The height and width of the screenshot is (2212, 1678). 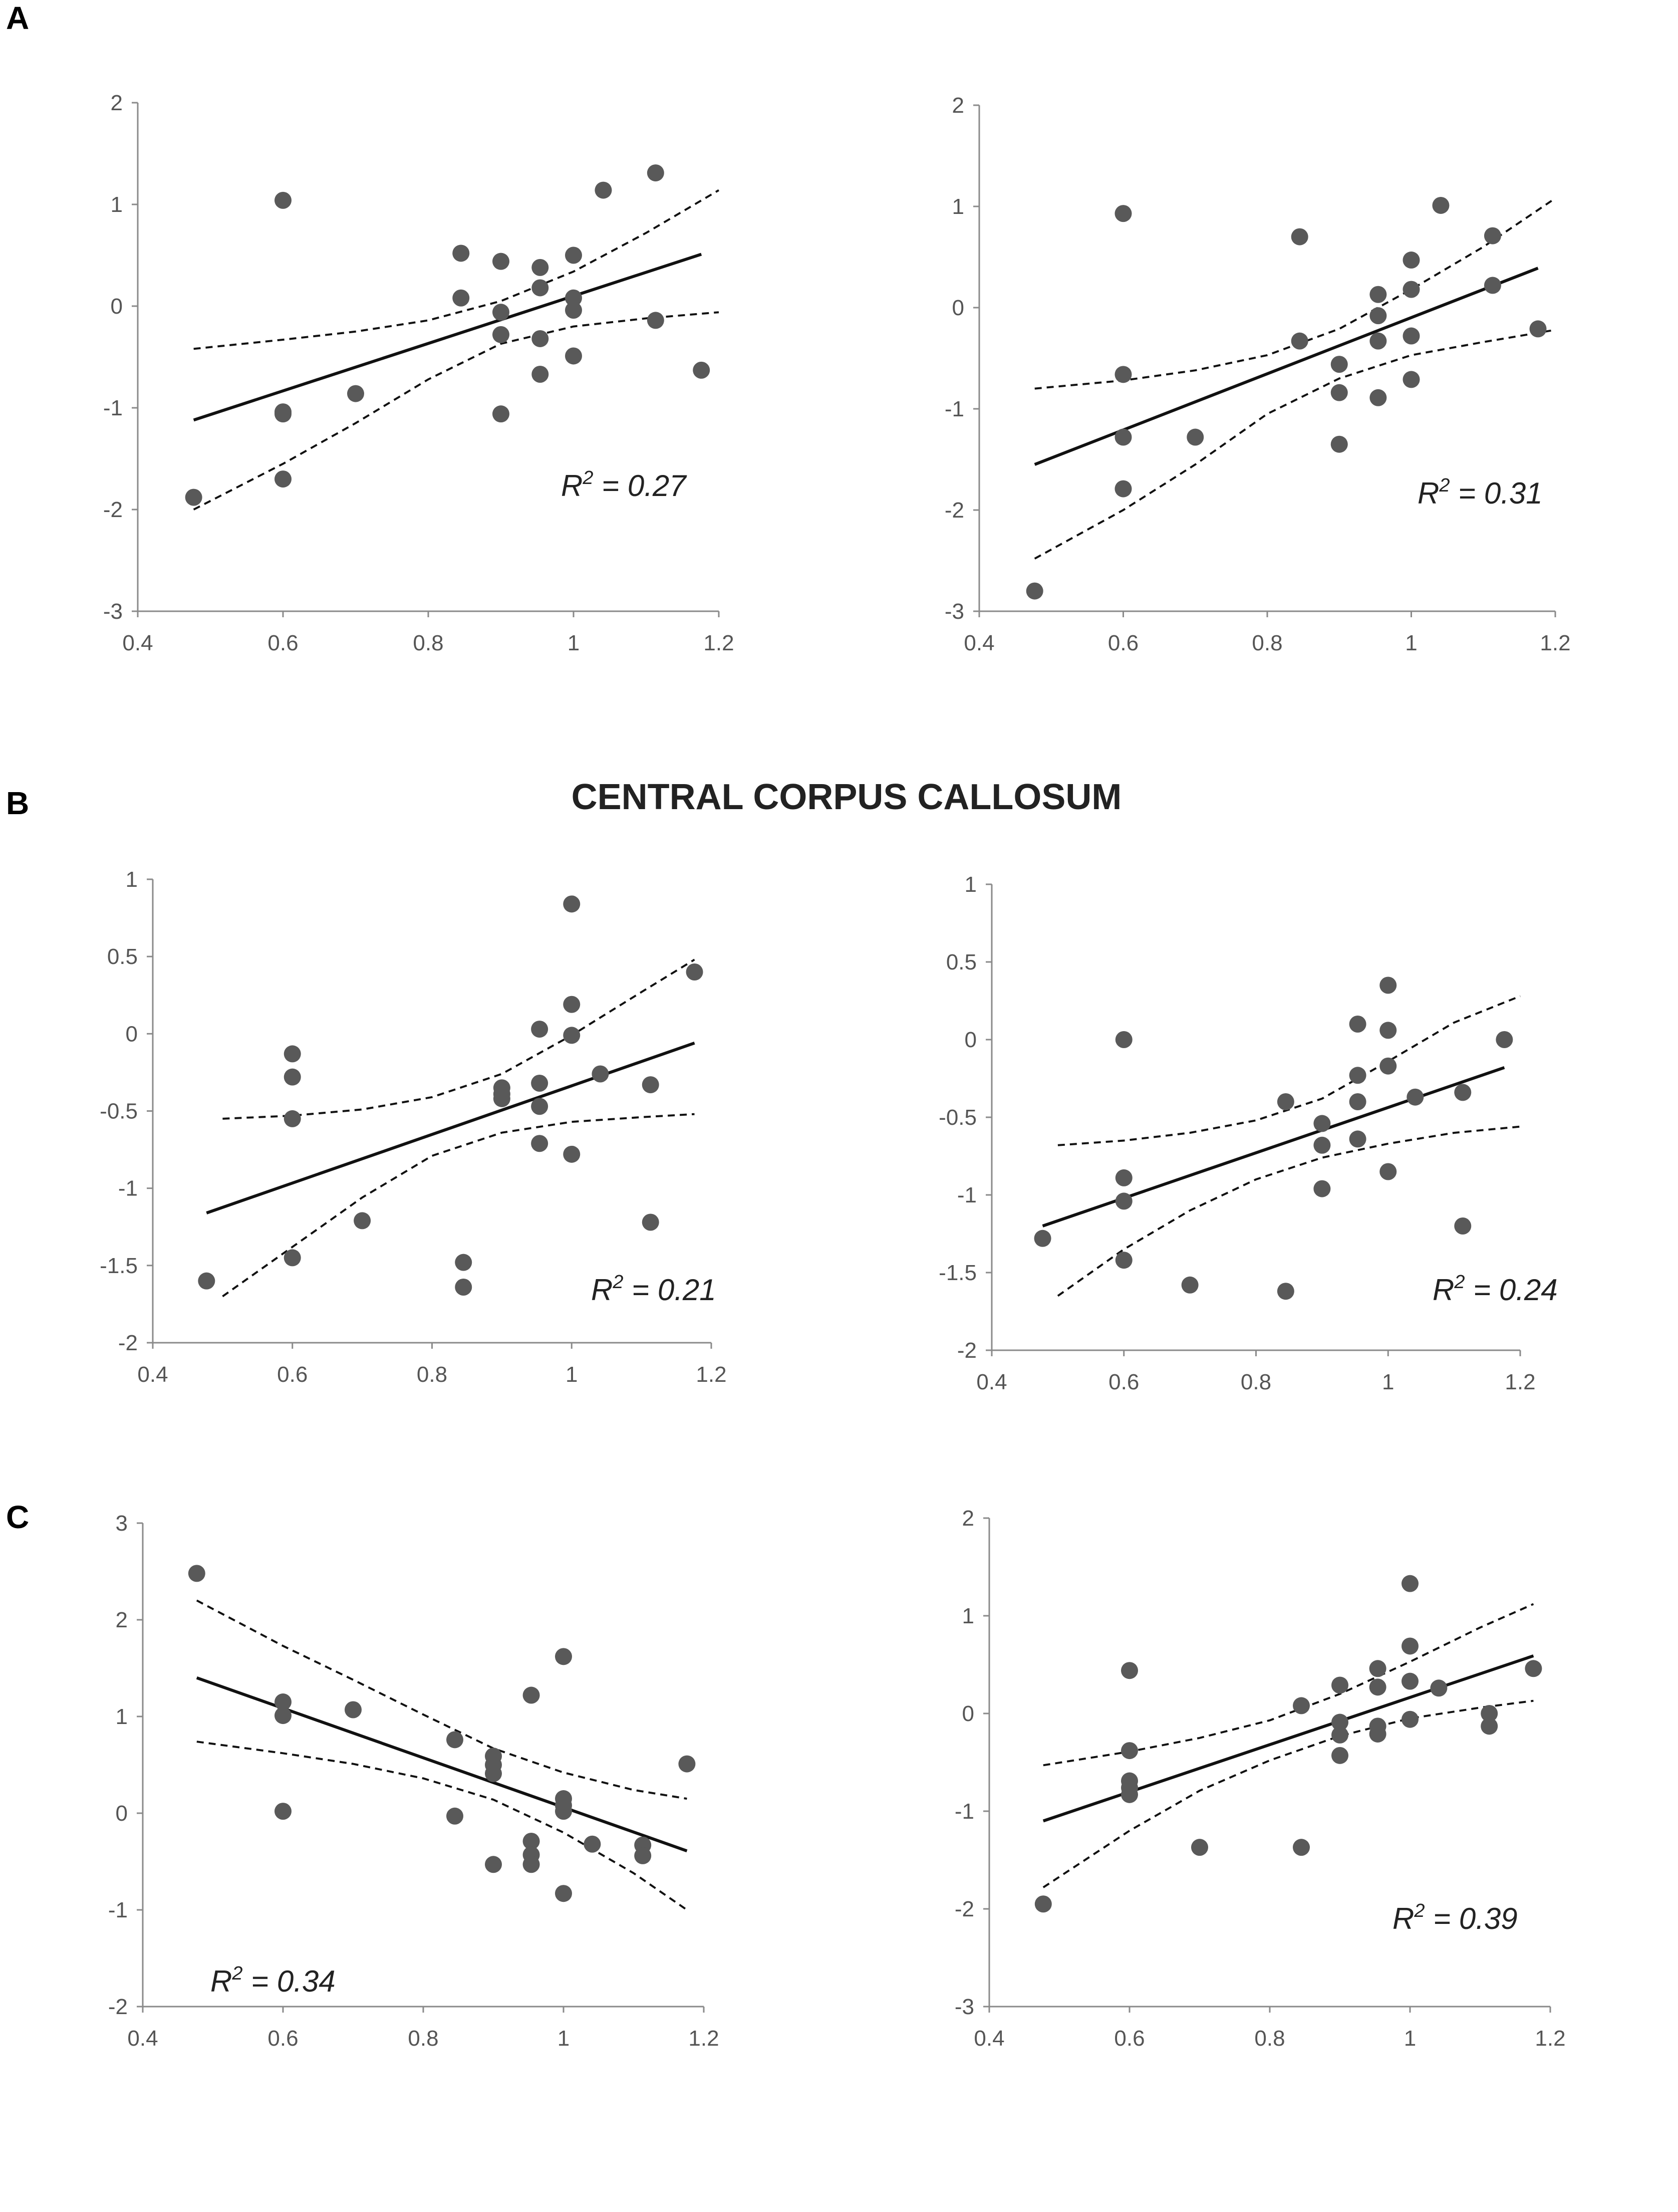 What do you see at coordinates (847, 797) in the screenshot?
I see `section-b-title: CENTRAL CORPUS CALLOSUM` at bounding box center [847, 797].